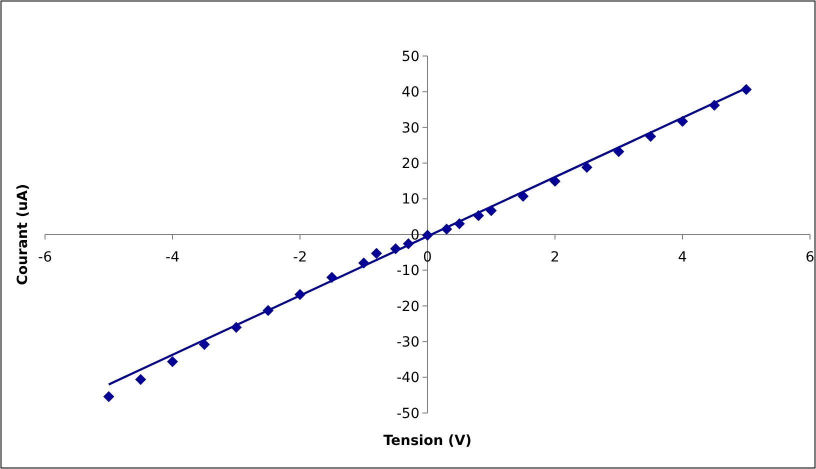  I want to click on x-tick-label: -2, so click(300, 258).